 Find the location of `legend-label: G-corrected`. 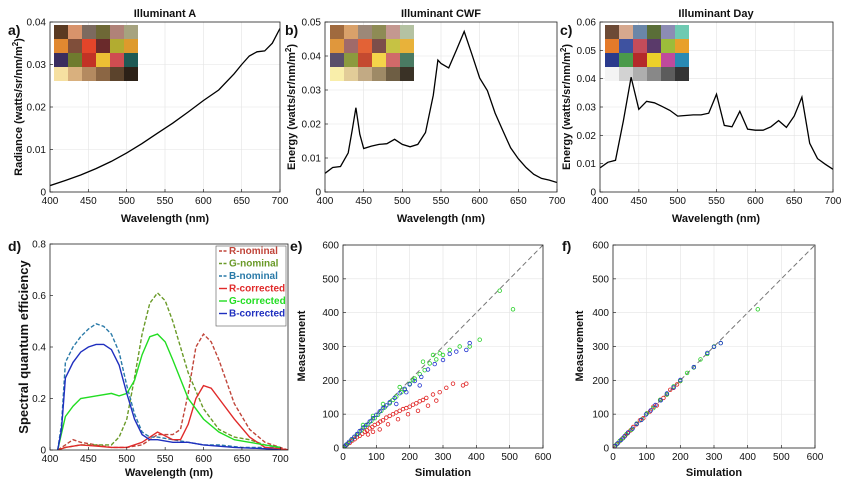

legend-label: G-corrected is located at coordinates (257, 301).